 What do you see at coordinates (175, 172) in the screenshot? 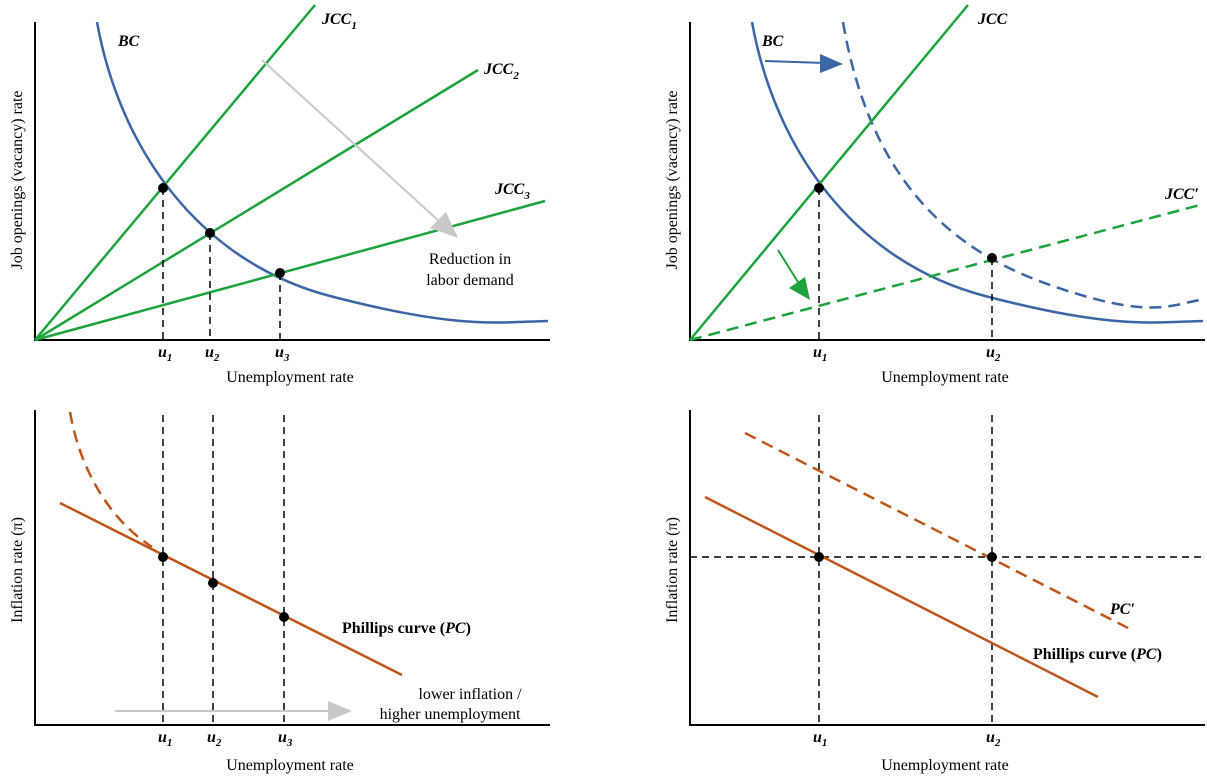
I see `jcc1-line` at bounding box center [175, 172].